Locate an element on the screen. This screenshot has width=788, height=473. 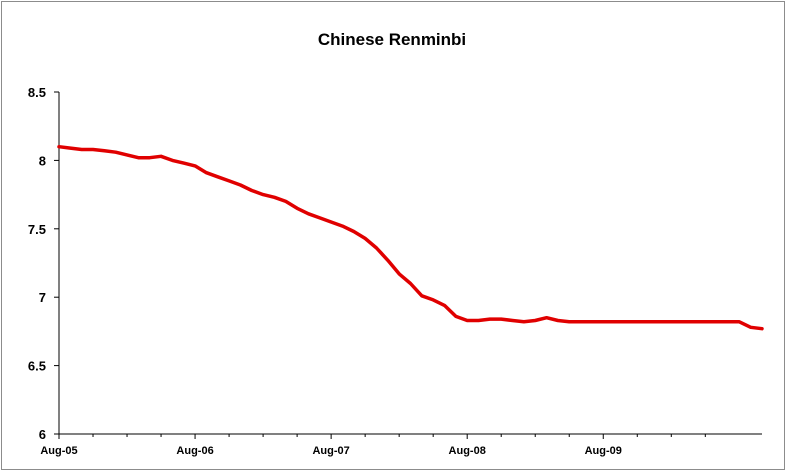
chart-title: Chinese Renminbi is located at coordinates (392, 39).